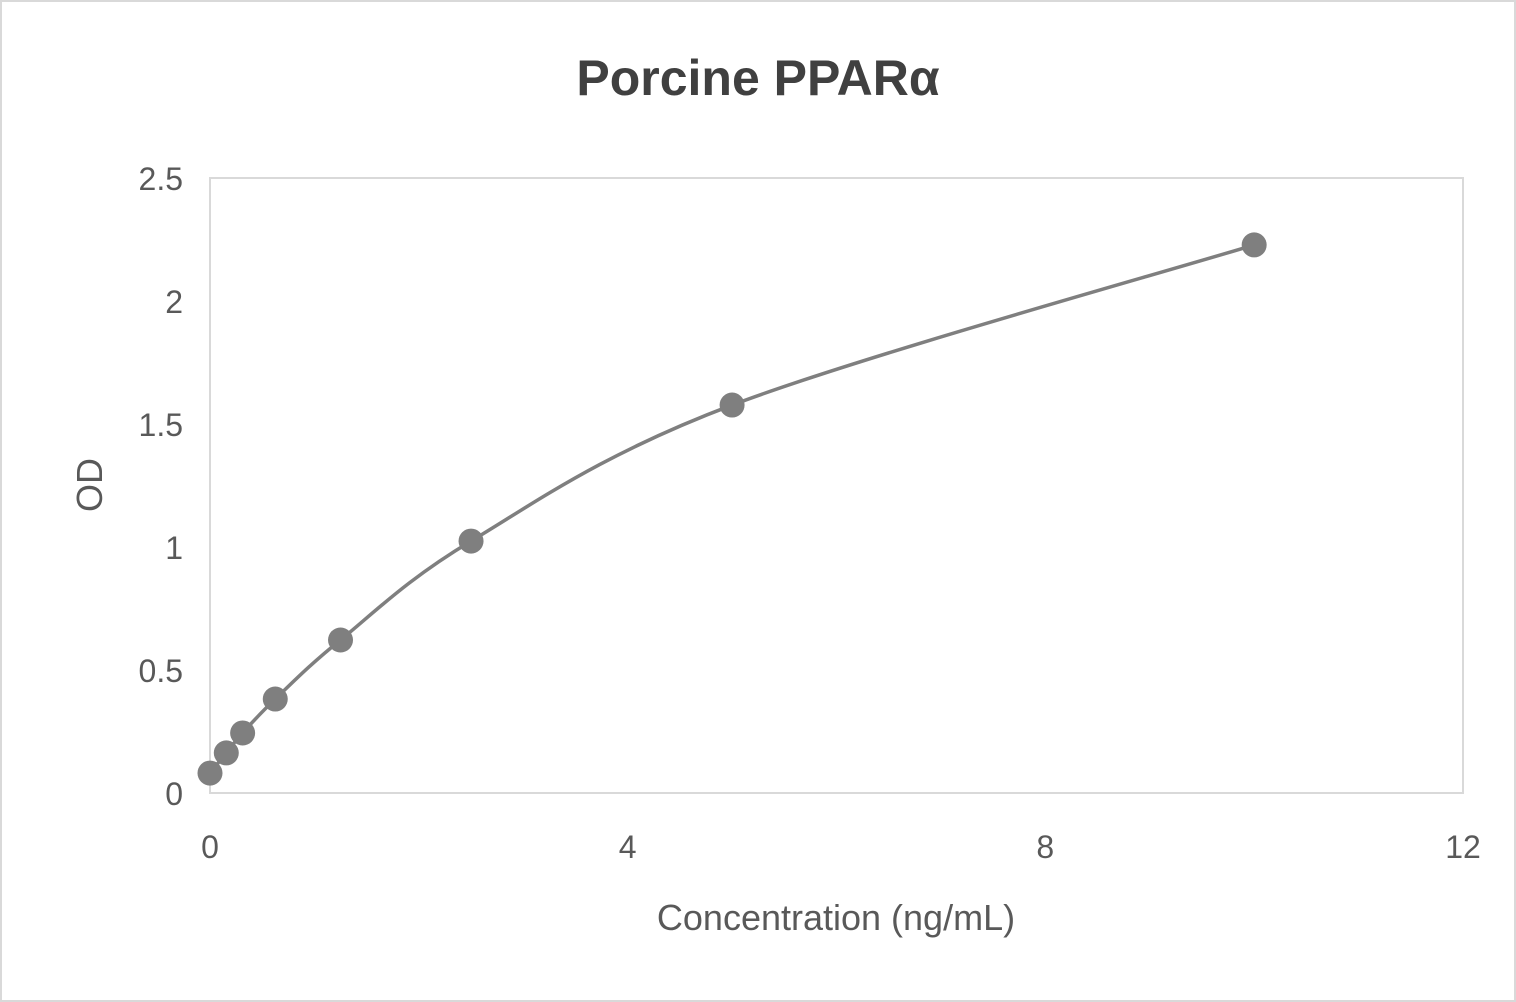 The height and width of the screenshot is (1002, 1516). What do you see at coordinates (757, 78) in the screenshot?
I see `chart-title: Porcine PPARα` at bounding box center [757, 78].